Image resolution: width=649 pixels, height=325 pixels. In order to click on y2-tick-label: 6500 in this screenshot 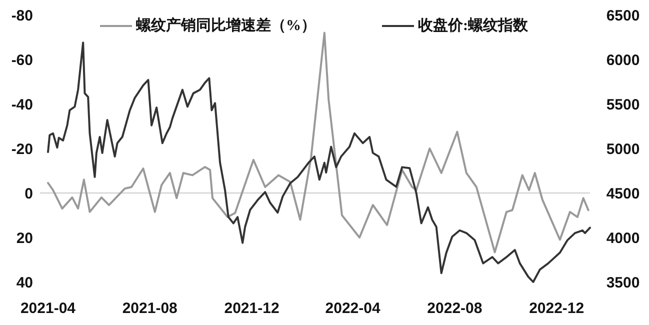, I will do `click(623, 15)`.